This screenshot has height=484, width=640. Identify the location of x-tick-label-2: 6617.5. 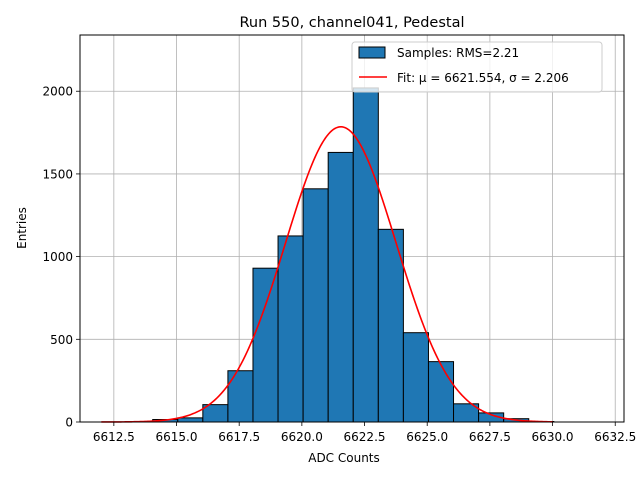
(239, 437).